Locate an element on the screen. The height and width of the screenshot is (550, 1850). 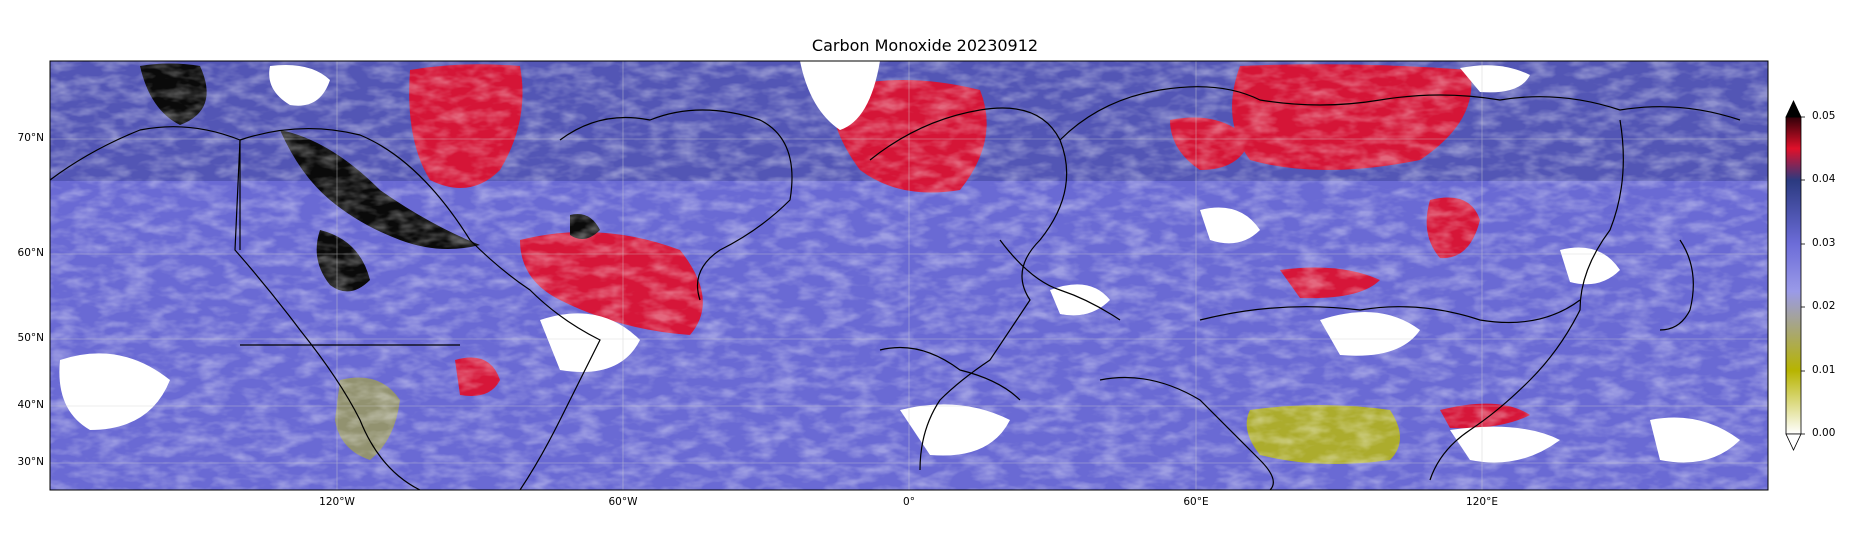
lat-label-40n: 40°N is located at coordinates (30, 405).